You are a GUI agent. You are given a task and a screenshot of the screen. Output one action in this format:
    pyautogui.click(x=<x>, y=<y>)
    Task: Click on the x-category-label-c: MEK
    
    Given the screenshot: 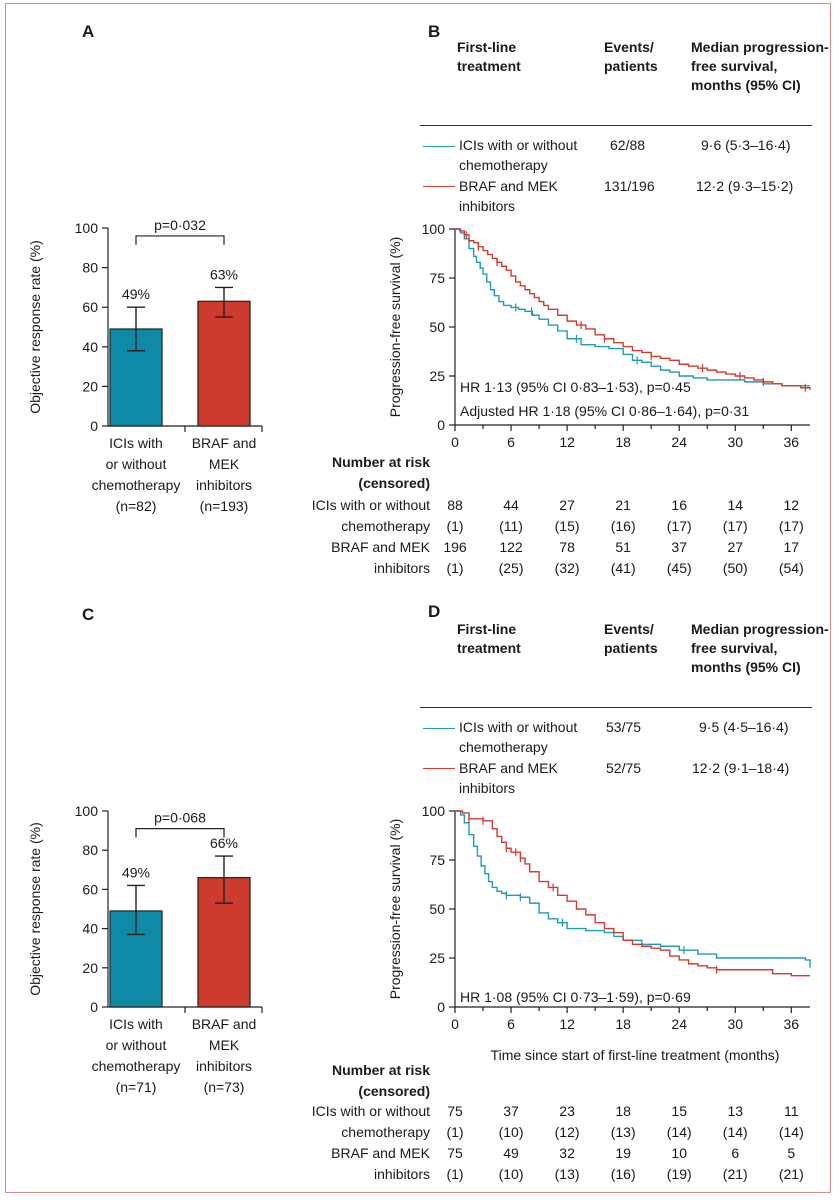 What is the action you would take?
    pyautogui.click(x=224, y=1045)
    